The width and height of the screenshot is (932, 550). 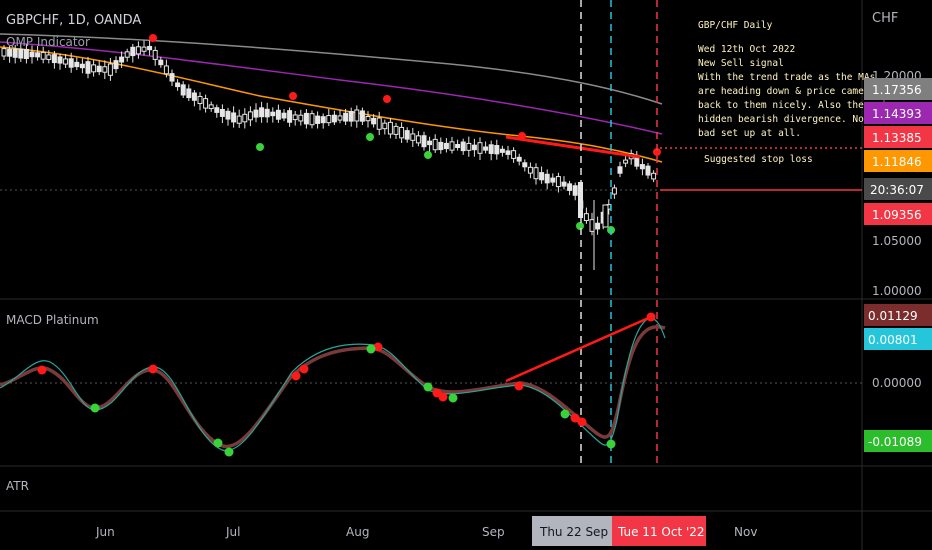 I want to click on annotation-line: bad set up at all., so click(x=749, y=133).